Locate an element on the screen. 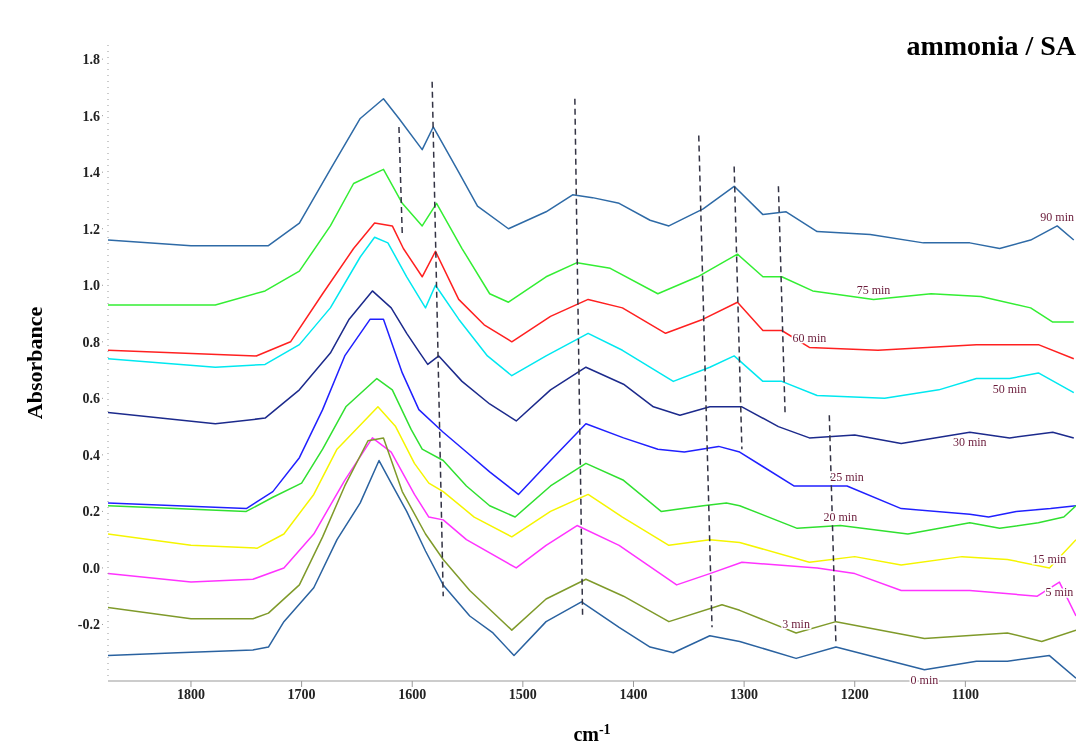 This screenshot has height=753, width=1076. x-tick-label: 1600 is located at coordinates (412, 694).